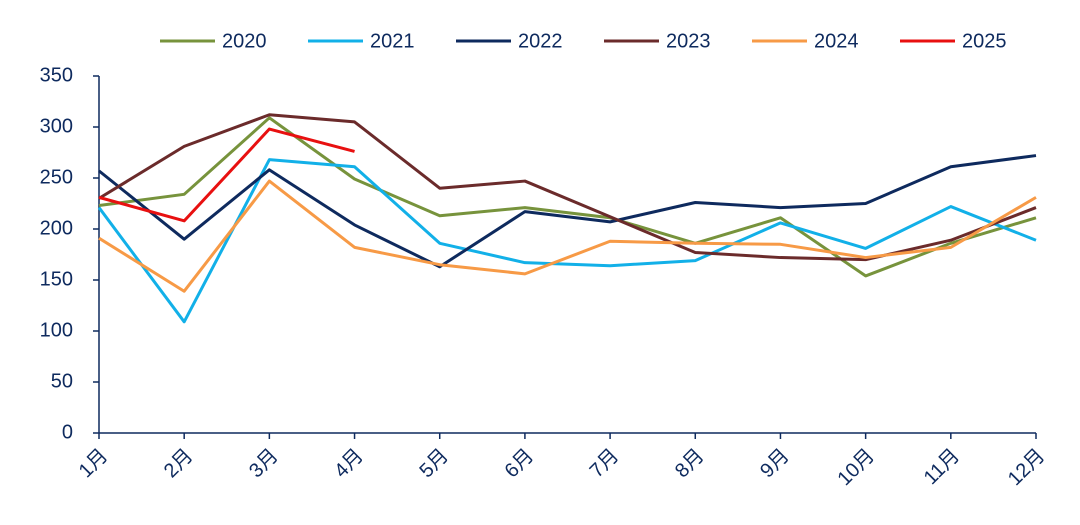  I want to click on legend-label: 2020, so click(244, 41).